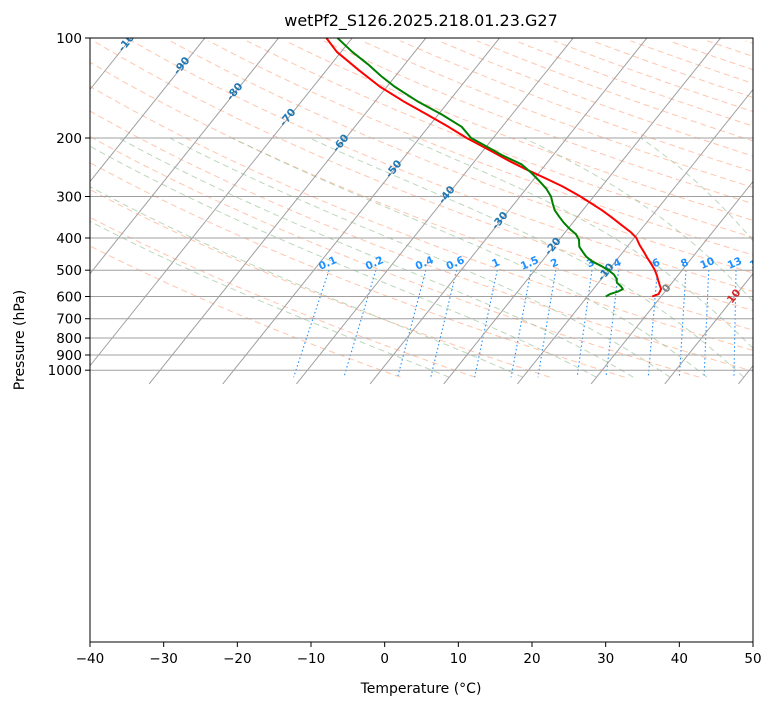  I want to click on dewpoint-trace, so click(480, 168).